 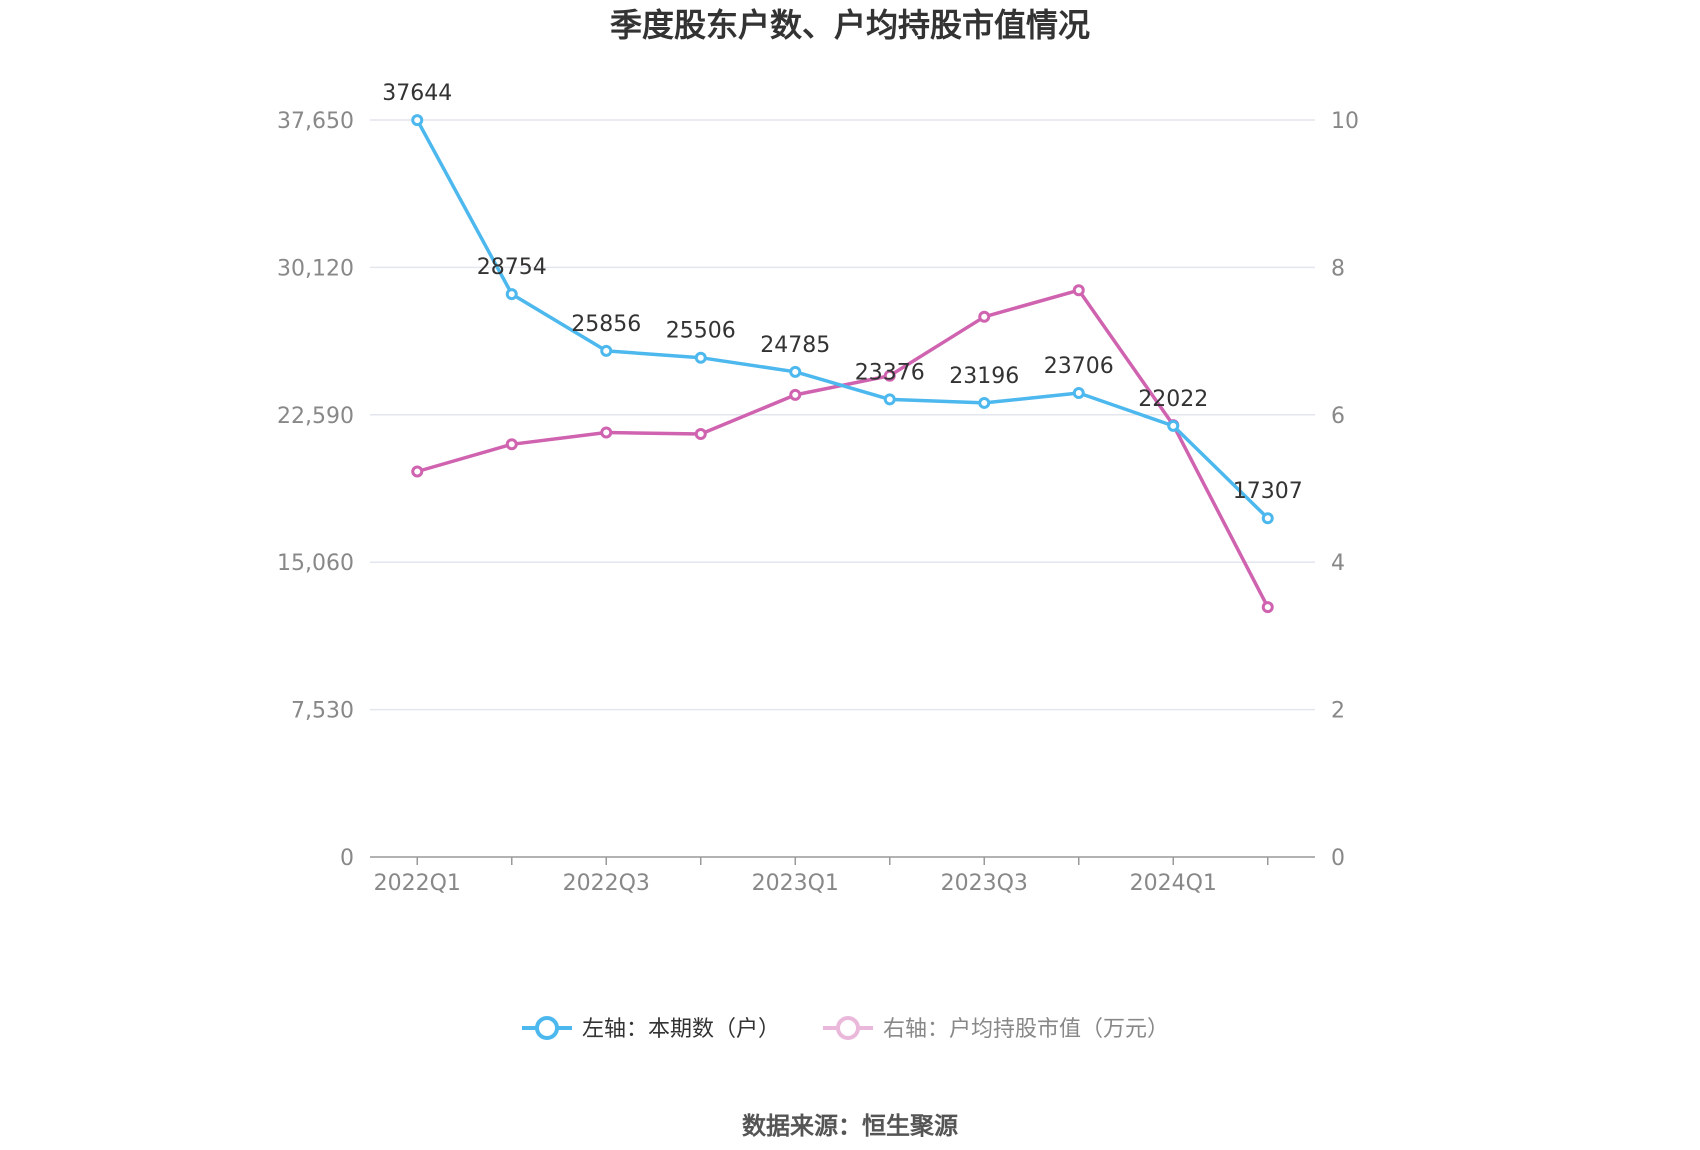 I want to click on right-tick-label: 0, so click(x=1338, y=858).